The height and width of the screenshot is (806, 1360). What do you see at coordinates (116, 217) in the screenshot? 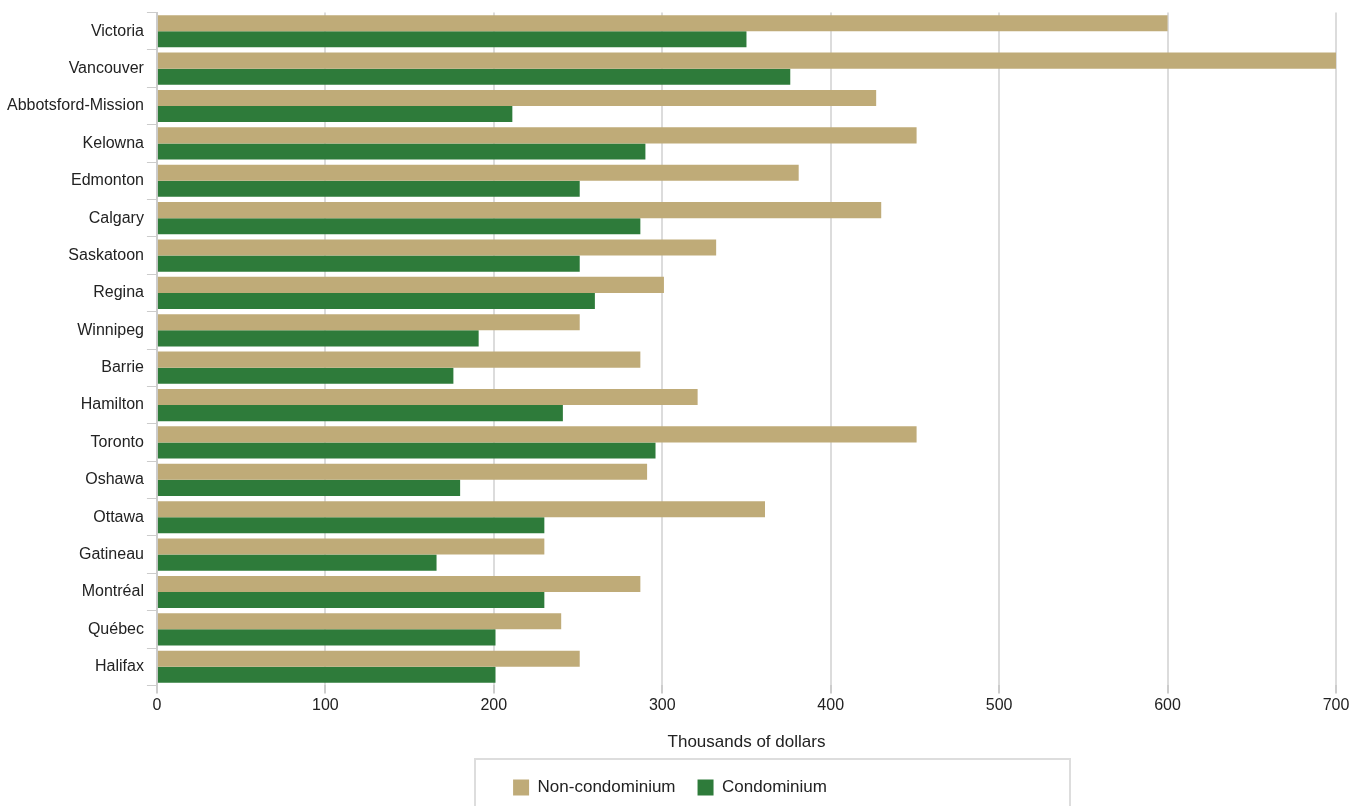
I see `y-tick-label: Calgary` at bounding box center [116, 217].